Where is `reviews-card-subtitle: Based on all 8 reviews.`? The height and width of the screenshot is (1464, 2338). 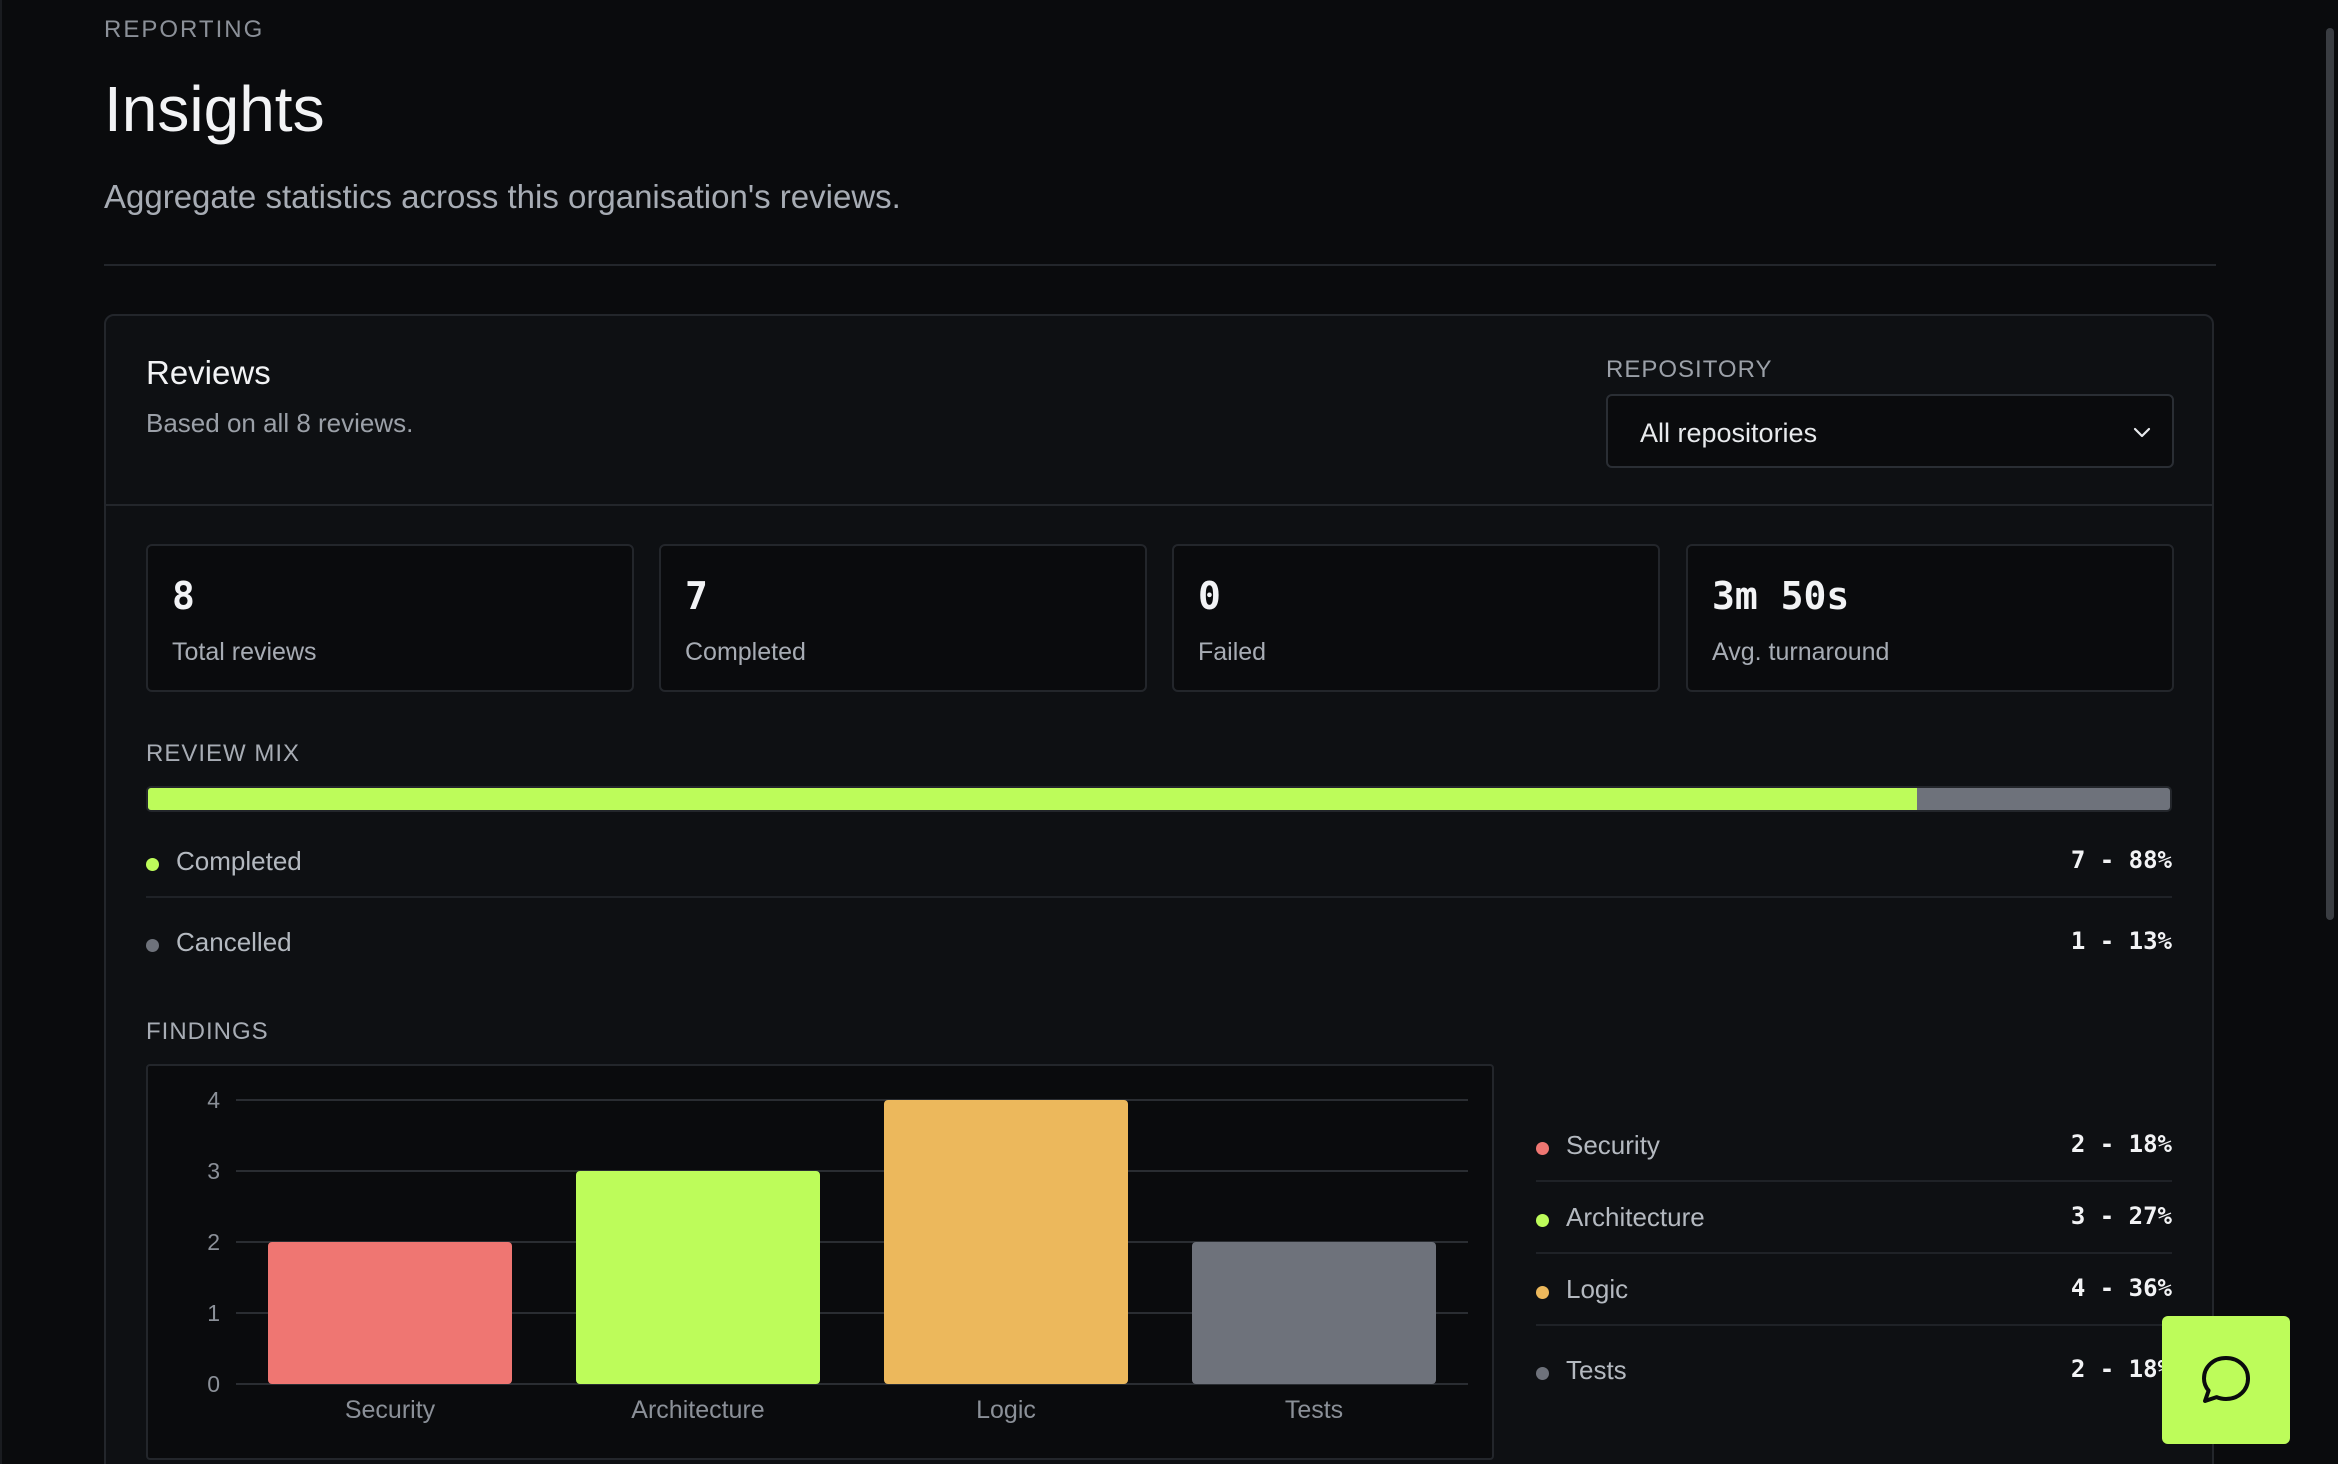 reviews-card-subtitle: Based on all 8 reviews. is located at coordinates (280, 423).